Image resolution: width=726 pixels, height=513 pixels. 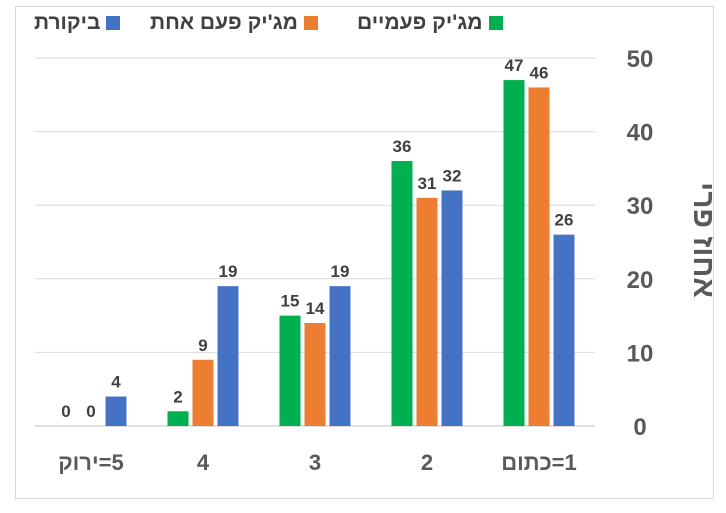 I want to click on legend: ביקורת מג'יק פעם אחת מג'יק פעמיים, so click(x=363, y=20).